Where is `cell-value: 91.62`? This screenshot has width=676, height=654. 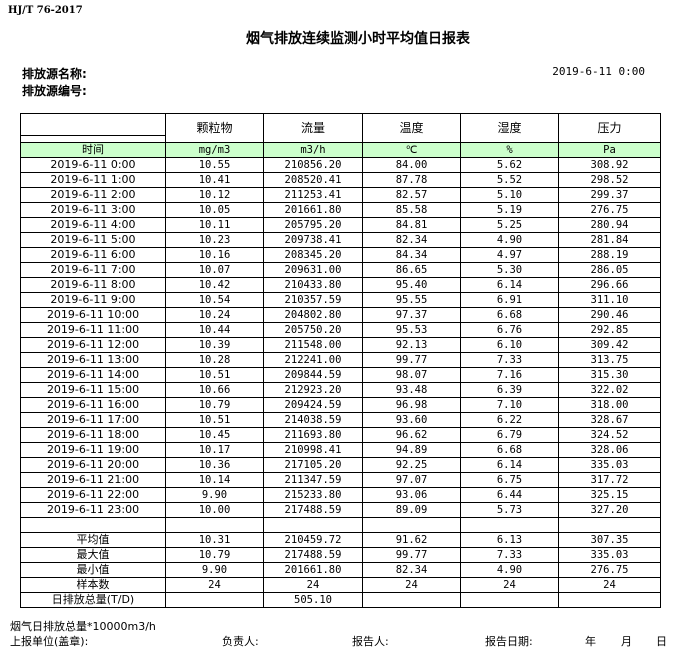
cell-value: 91.62 is located at coordinates (411, 540).